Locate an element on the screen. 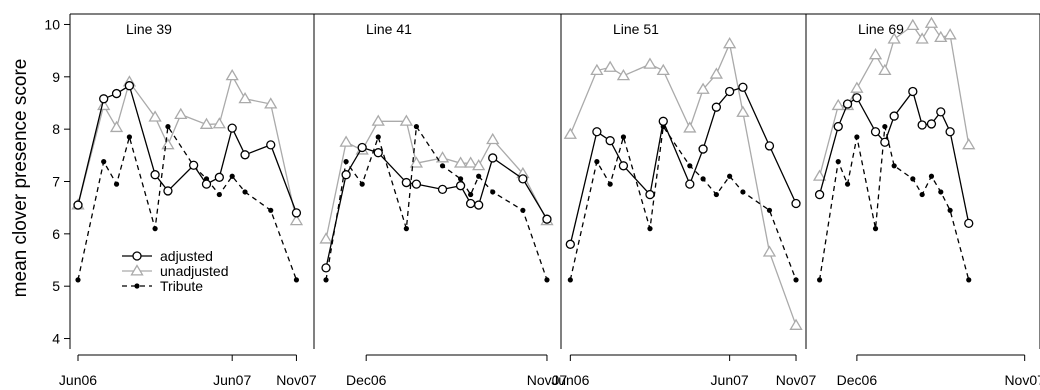 The width and height of the screenshot is (1040, 390). legend-label: unadjusted is located at coordinates (194, 271).